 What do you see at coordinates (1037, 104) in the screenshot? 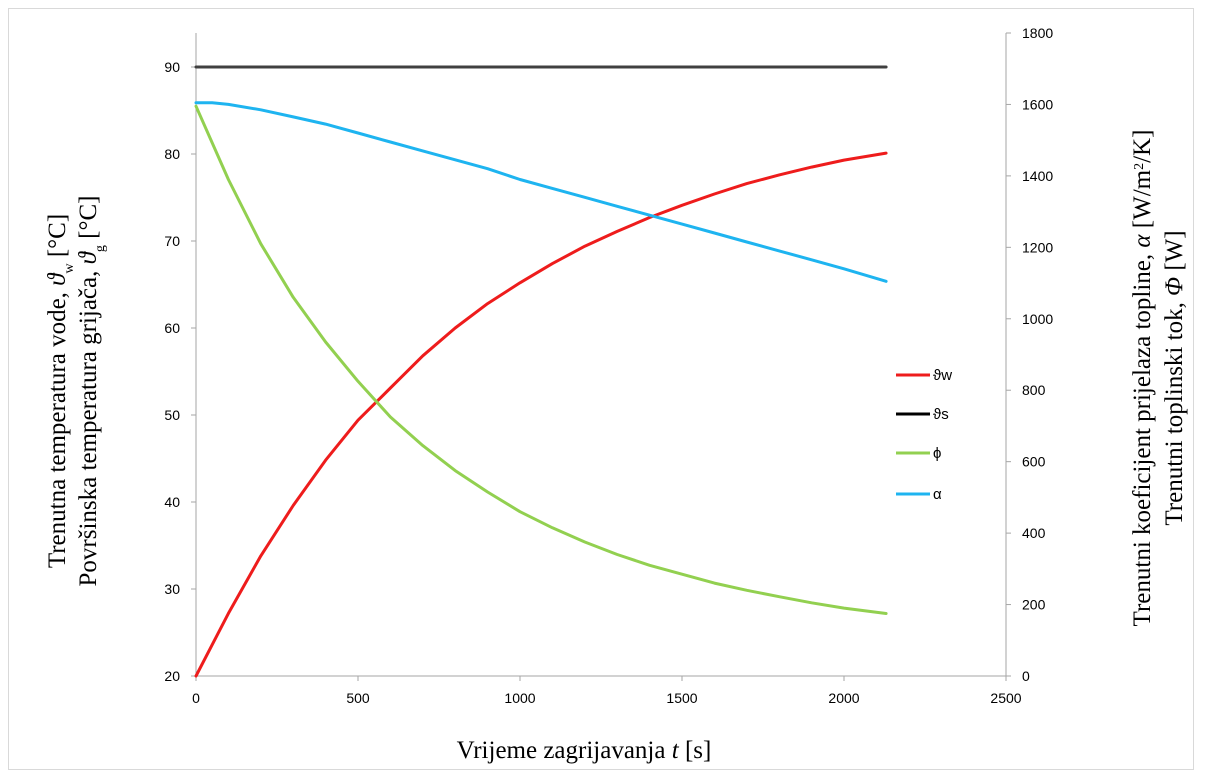
I see `y-right-tick-label: 1600` at bounding box center [1037, 104].